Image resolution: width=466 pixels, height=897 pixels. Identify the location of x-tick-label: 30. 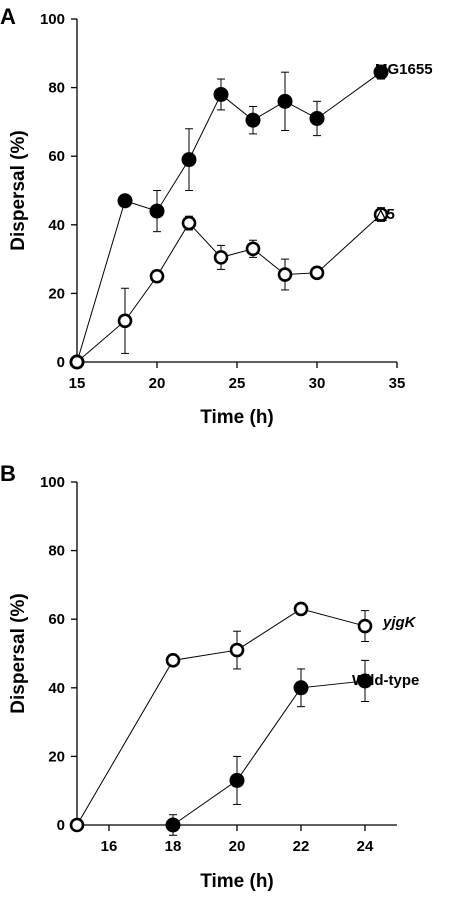
(317, 383).